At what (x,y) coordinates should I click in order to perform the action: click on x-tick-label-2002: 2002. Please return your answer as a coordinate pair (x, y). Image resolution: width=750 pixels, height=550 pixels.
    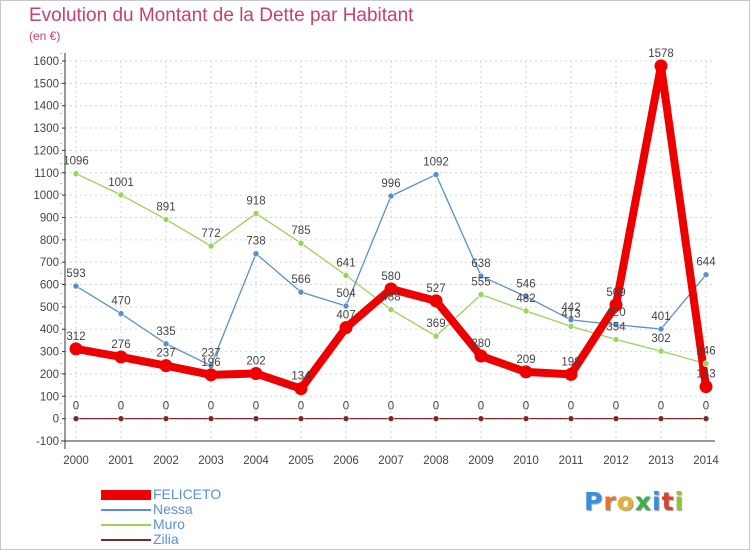
    Looking at the image, I should click on (166, 461).